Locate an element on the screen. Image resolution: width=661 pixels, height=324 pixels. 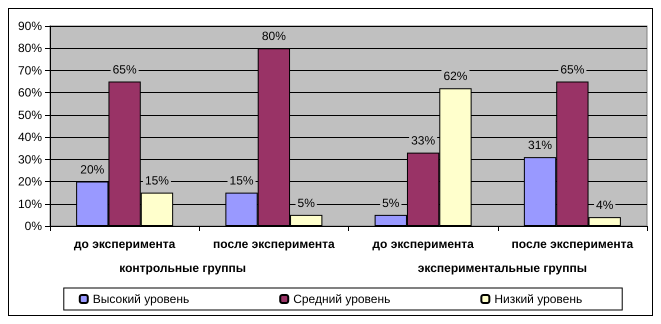
y-tick-label: 90% is located at coordinates (30, 26).